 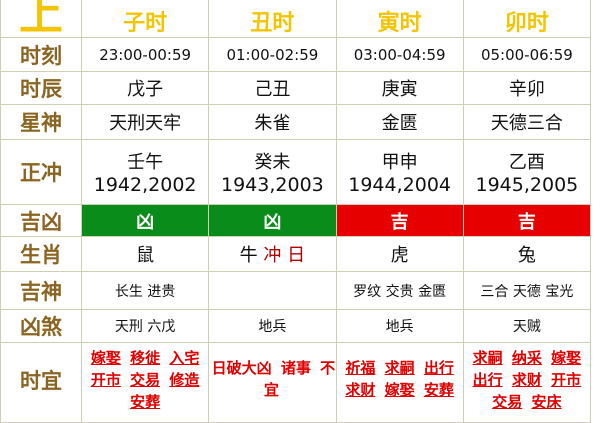 I want to click on zhengchong-cell: 甲申 1944,2004, so click(x=399, y=172).